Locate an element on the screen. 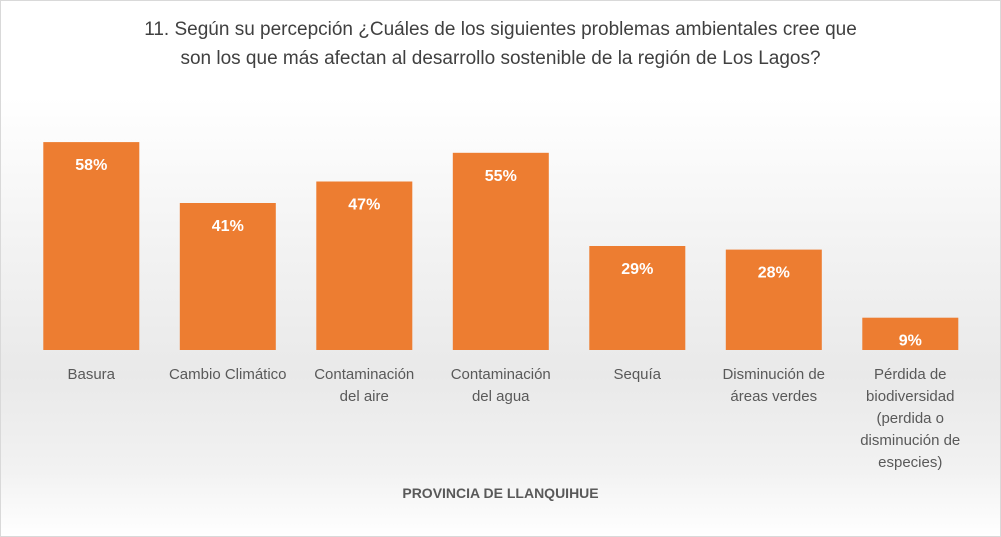 The image size is (1001, 537). category-label-6-line-0: Pérdida de is located at coordinates (910, 374).